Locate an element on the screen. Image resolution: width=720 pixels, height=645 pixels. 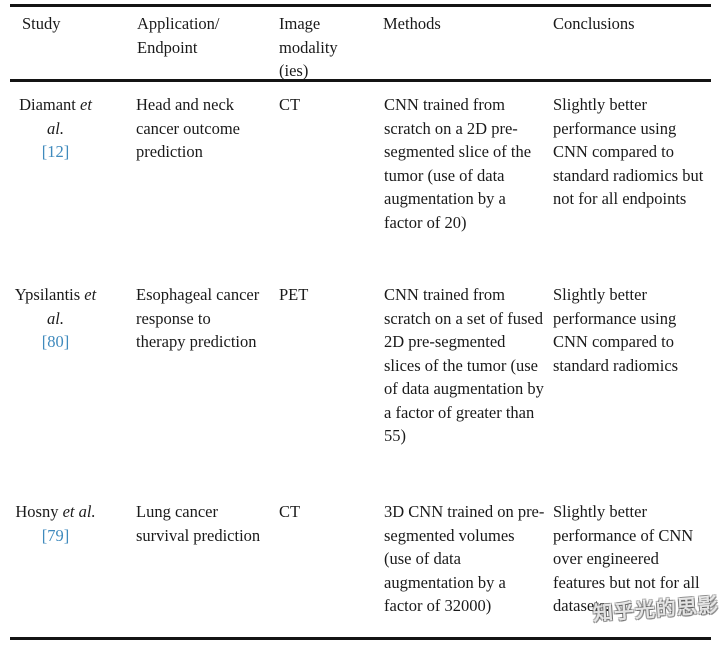
study-cell: Hosny et al. [79] is located at coordinates (72, 559).